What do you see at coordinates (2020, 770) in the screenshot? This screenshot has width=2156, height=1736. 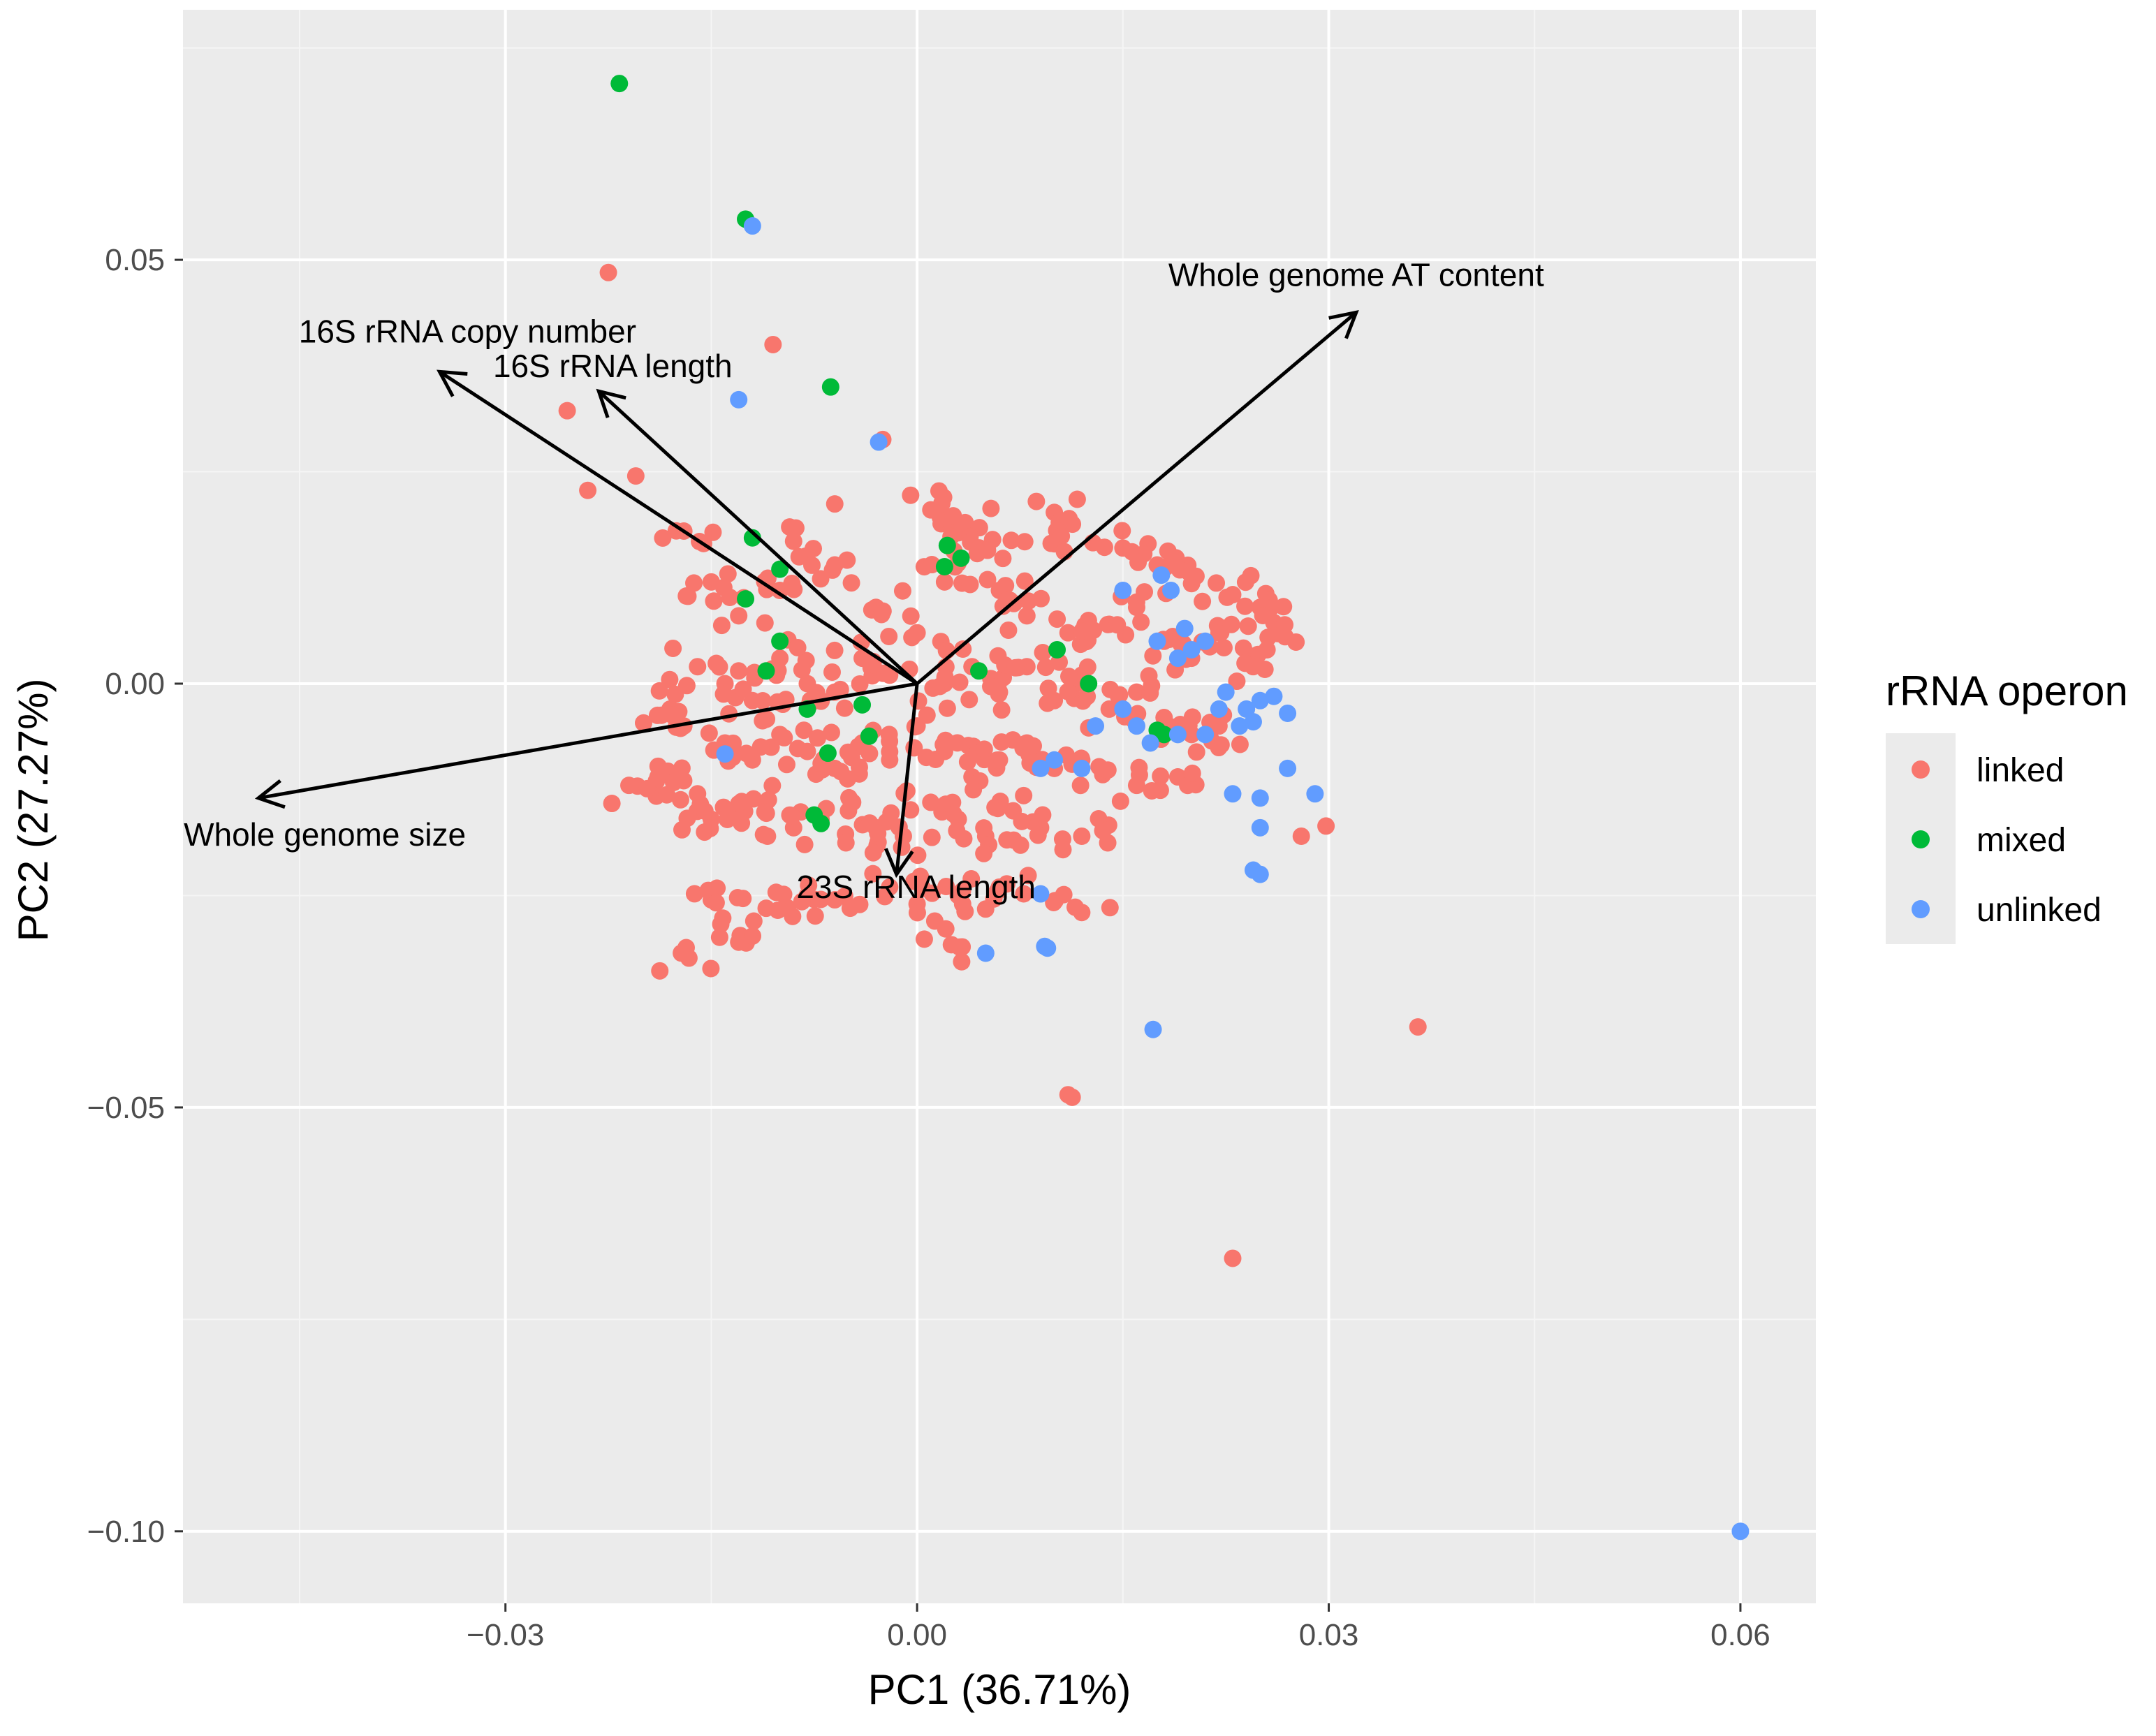 I see `legend-label-linked: linked` at bounding box center [2020, 770].